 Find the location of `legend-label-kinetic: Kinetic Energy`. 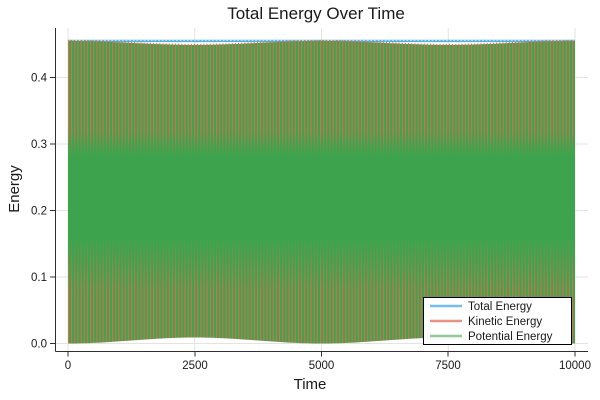

legend-label-kinetic: Kinetic Energy is located at coordinates (505, 322).